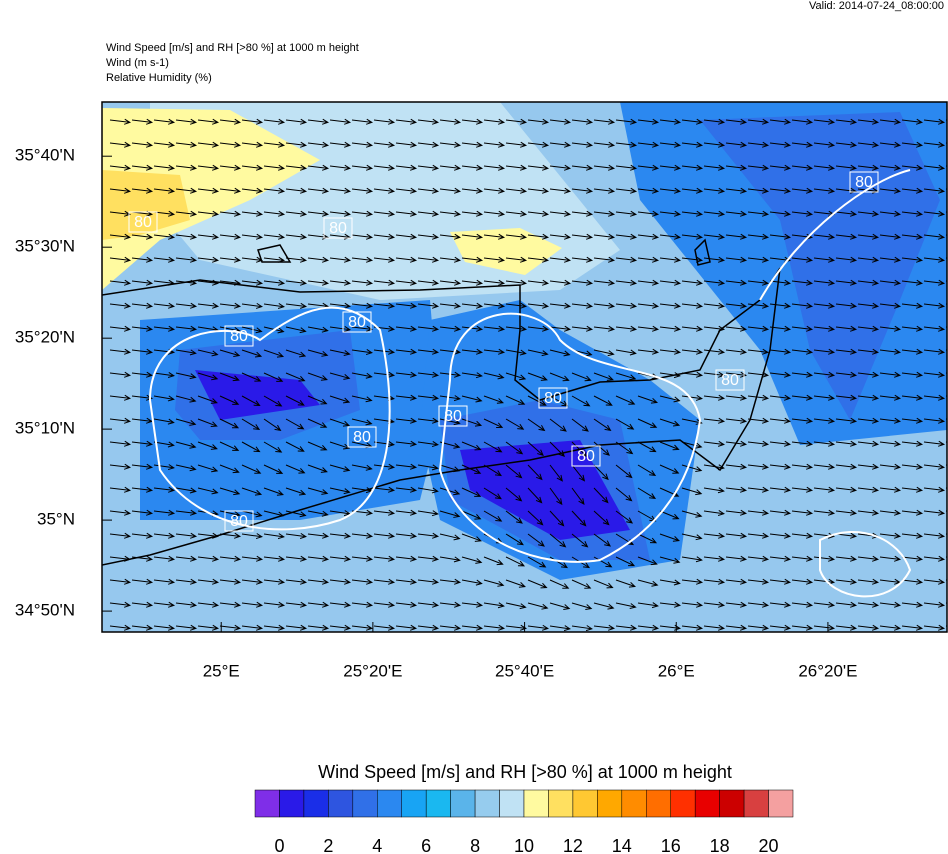  I want to click on colorbar-label: 20, so click(769, 845).